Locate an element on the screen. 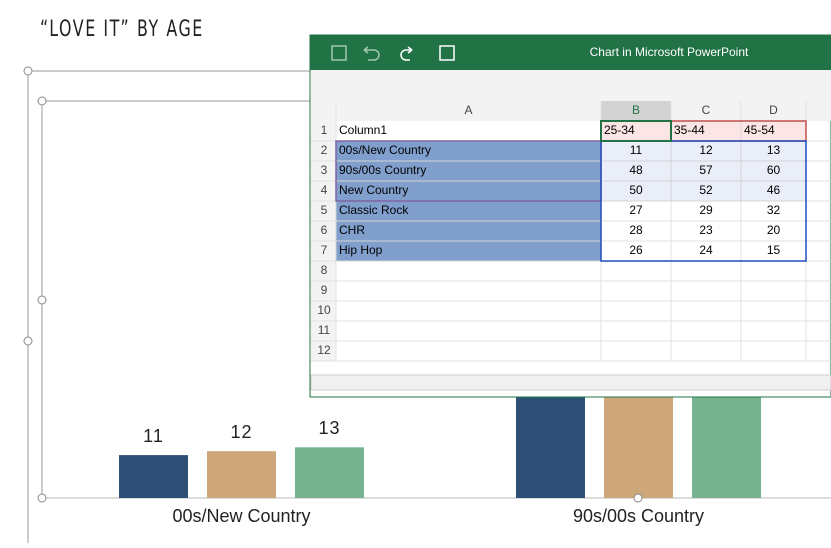 This screenshot has height=548, width=831. cell: 25-34 is located at coordinates (619, 130).